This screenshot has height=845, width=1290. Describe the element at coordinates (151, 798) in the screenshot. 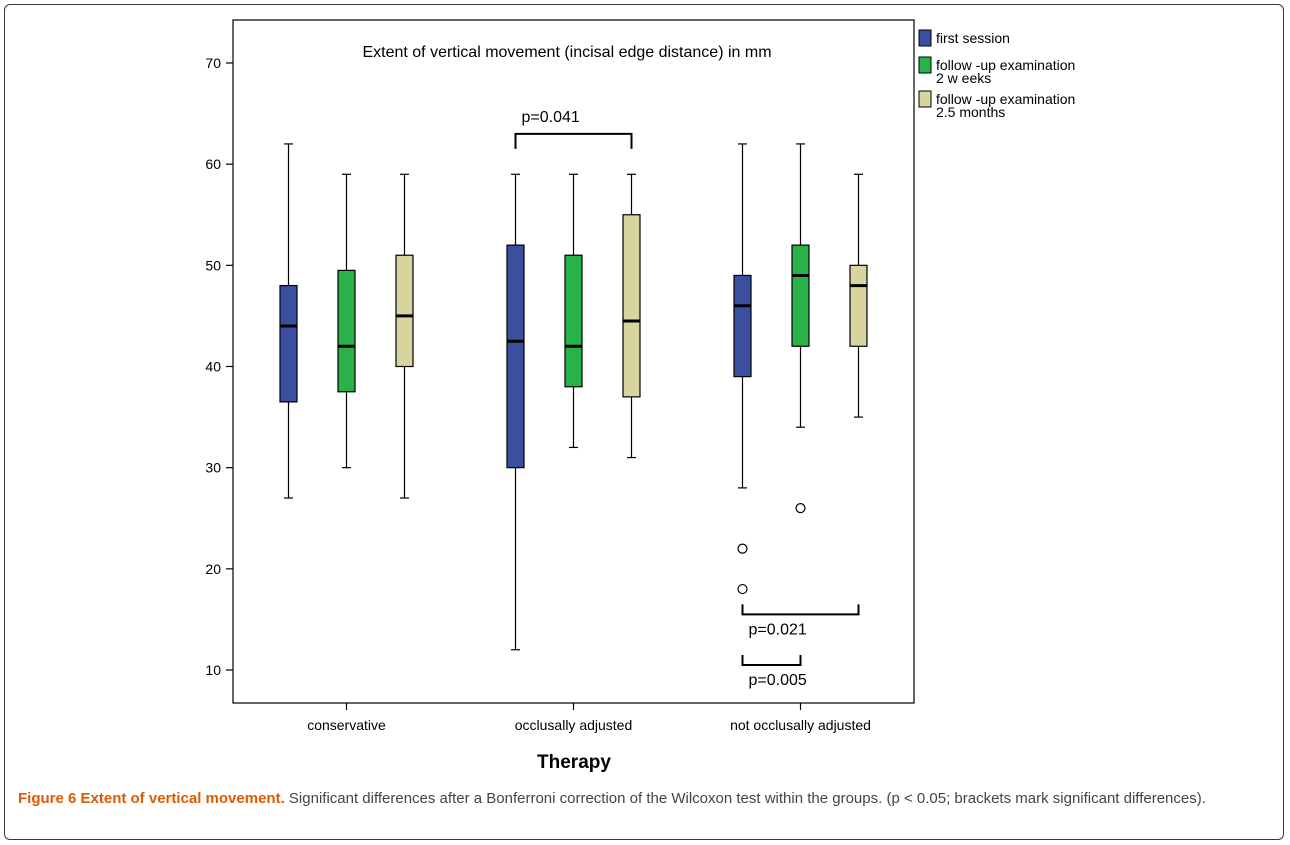

I see `caption-title: Figure 6 Extent of vertical movement.` at that location.